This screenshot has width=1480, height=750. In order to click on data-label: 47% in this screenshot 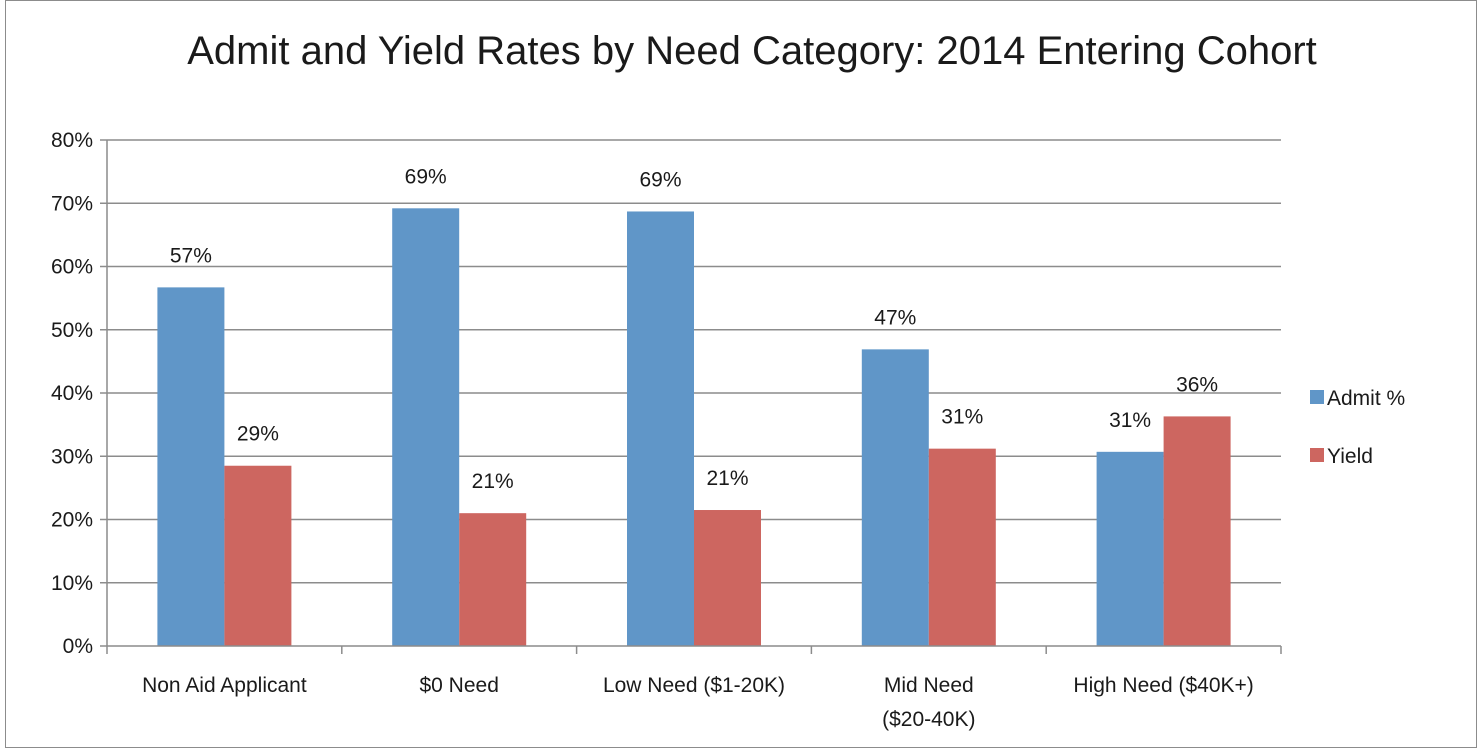, I will do `click(895, 317)`.